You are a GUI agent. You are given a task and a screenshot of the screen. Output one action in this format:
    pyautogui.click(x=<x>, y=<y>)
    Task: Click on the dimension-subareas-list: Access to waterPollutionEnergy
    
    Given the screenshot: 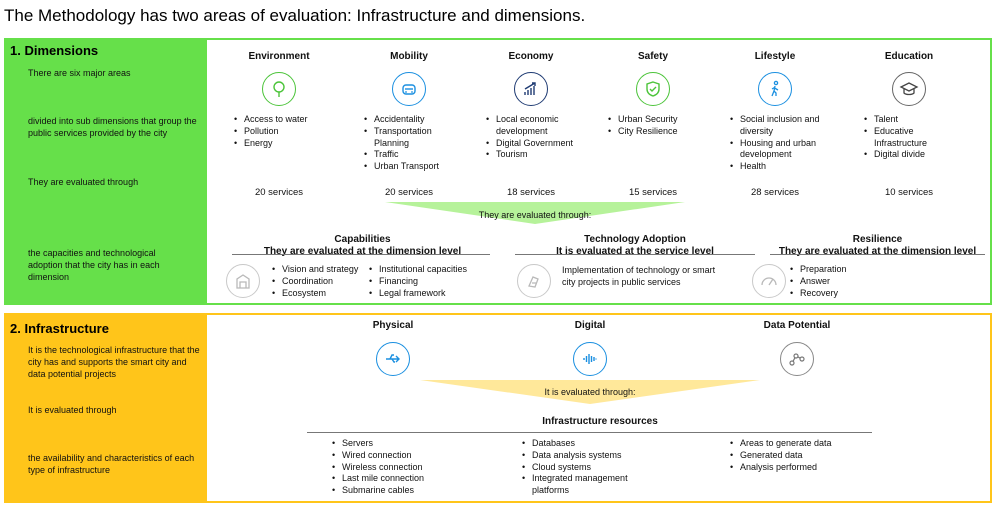 What is the action you would take?
    pyautogui.click(x=282, y=131)
    